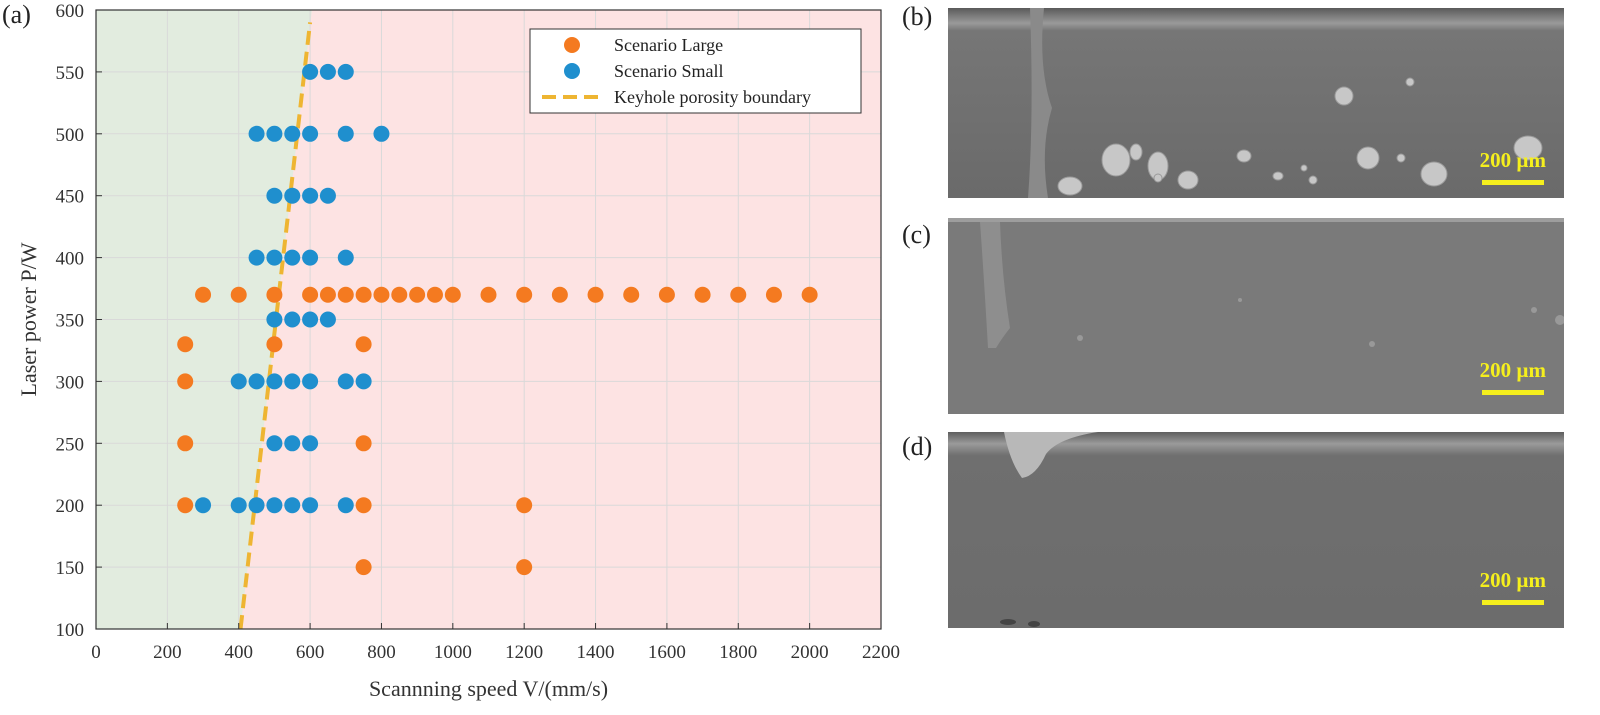 The width and height of the screenshot is (1600, 715). What do you see at coordinates (70, 259) in the screenshot?
I see `y-tick-label: 400` at bounding box center [70, 259].